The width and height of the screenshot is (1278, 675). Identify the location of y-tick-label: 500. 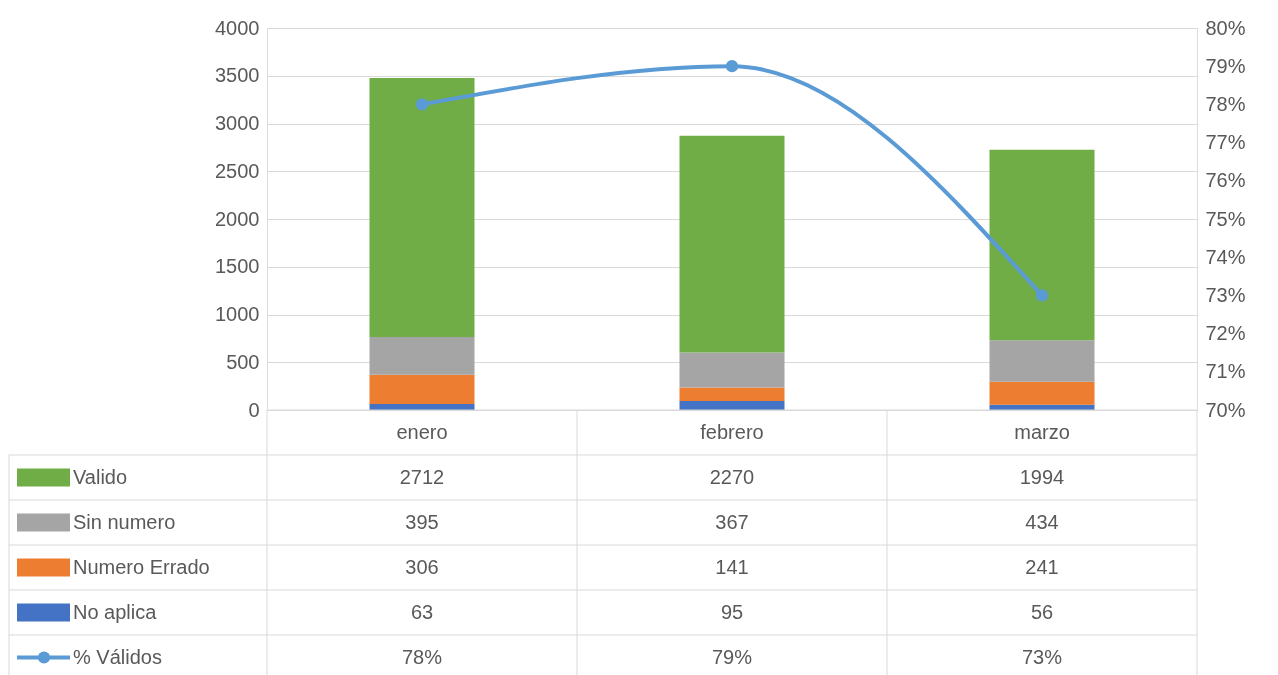
(243, 361).